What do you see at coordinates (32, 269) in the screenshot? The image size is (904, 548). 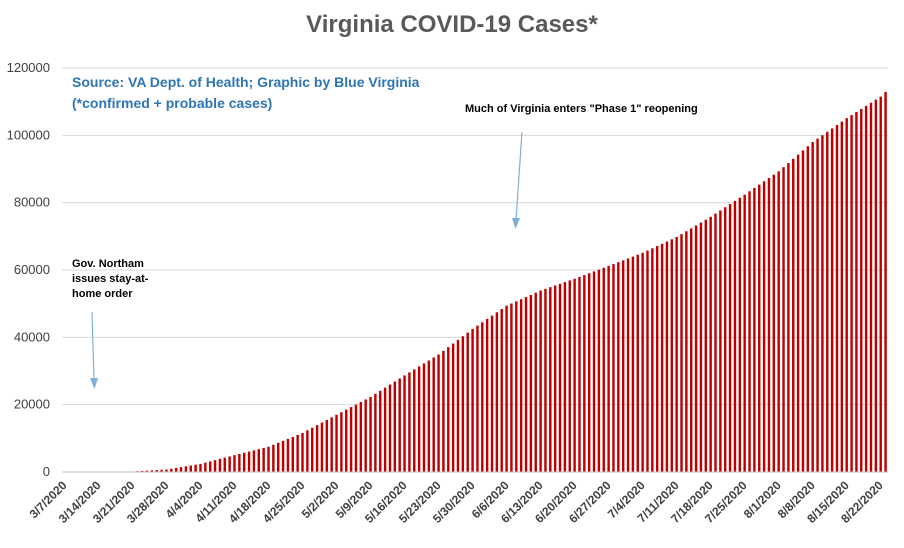 I see `y-tick-label: 60000` at bounding box center [32, 269].